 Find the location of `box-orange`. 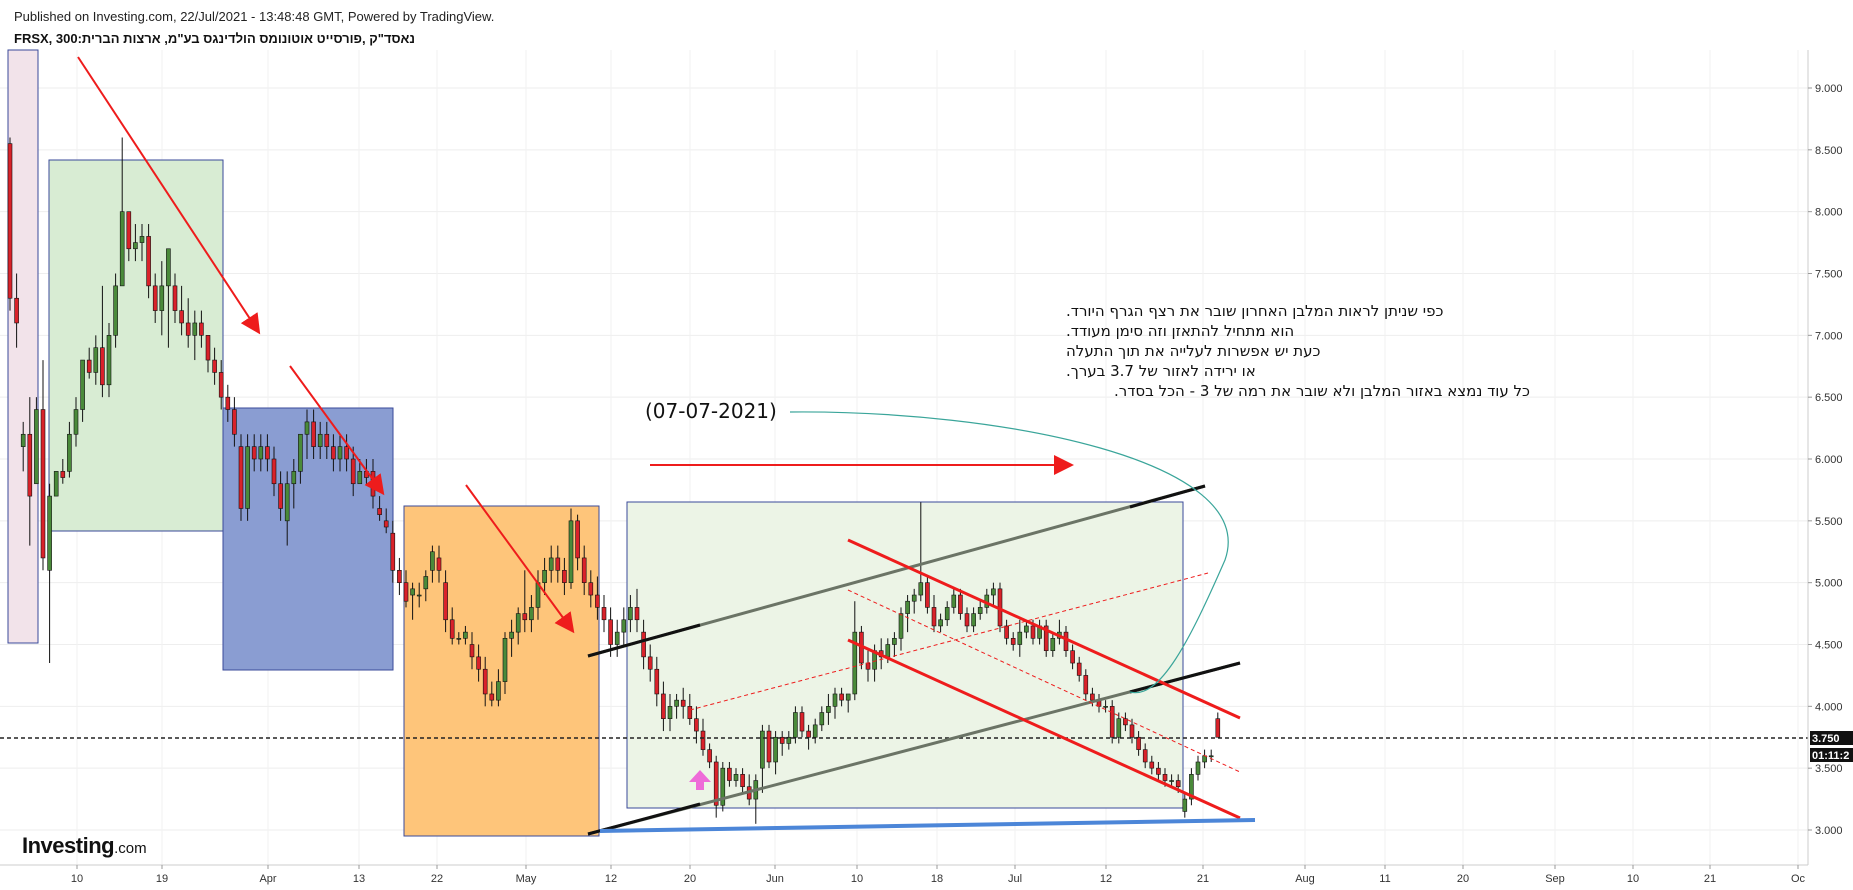

box-orange is located at coordinates (501, 671).